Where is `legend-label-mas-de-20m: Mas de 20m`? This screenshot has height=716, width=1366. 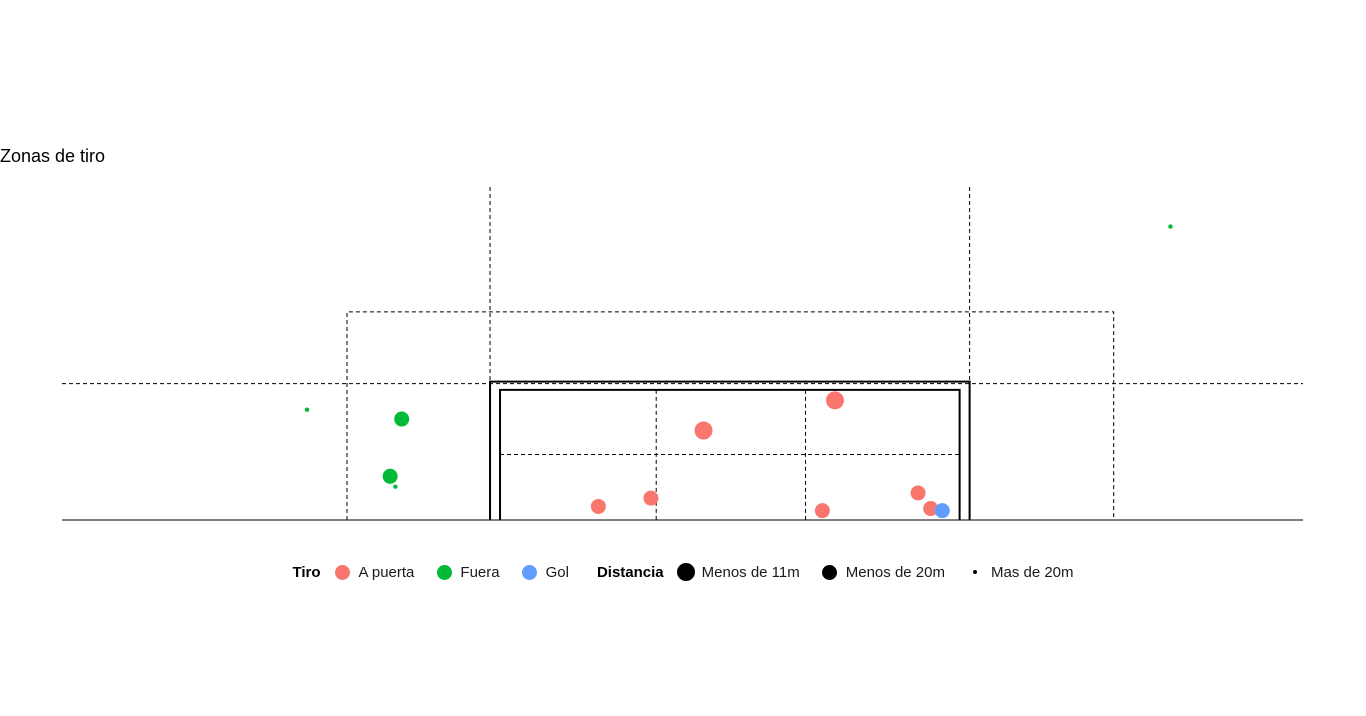
legend-label-mas-de-20m: Mas de 20m is located at coordinates (1032, 572).